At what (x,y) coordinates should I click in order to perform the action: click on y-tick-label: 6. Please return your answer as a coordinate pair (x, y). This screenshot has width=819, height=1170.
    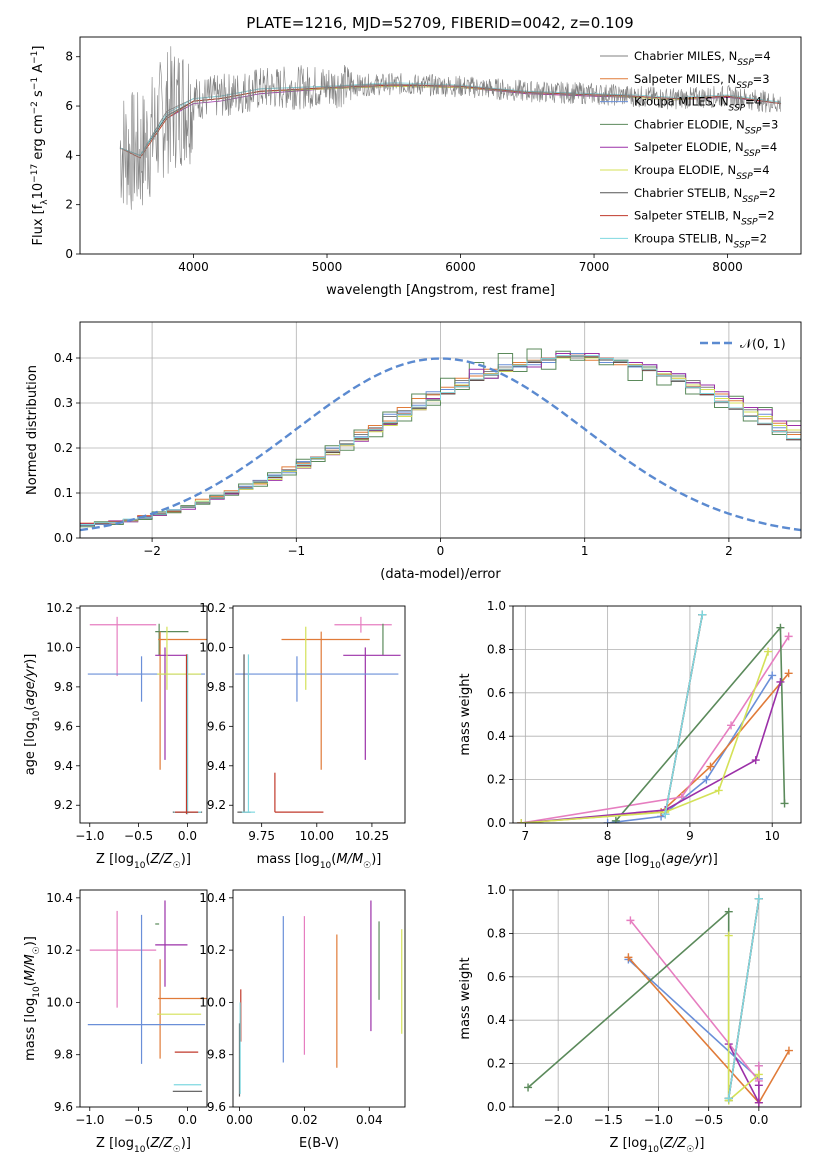
    Looking at the image, I should click on (69, 106).